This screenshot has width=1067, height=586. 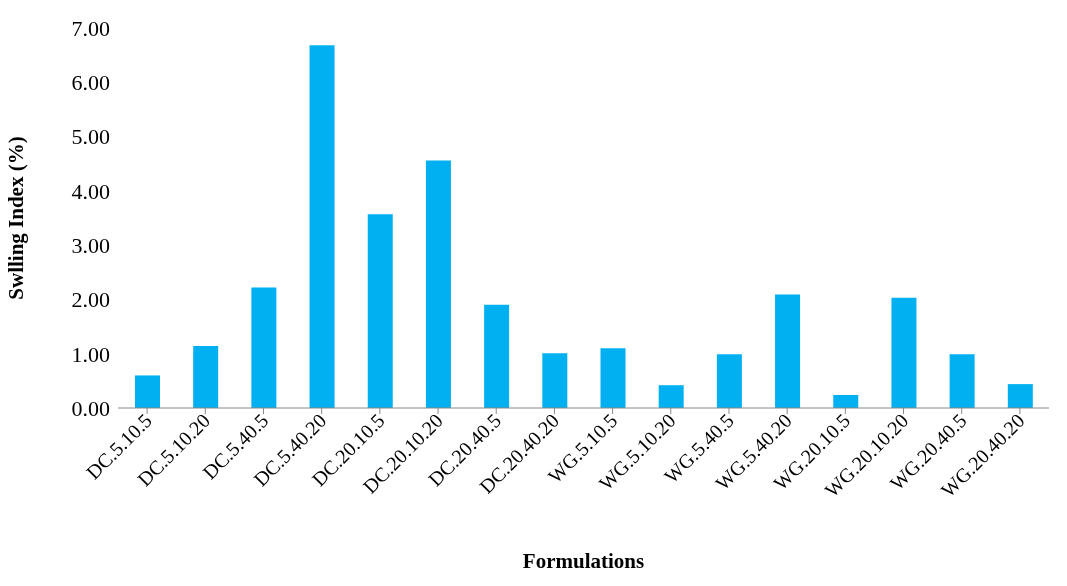 What do you see at coordinates (90, 28) in the screenshot?
I see `y-tick-label: 7.00` at bounding box center [90, 28].